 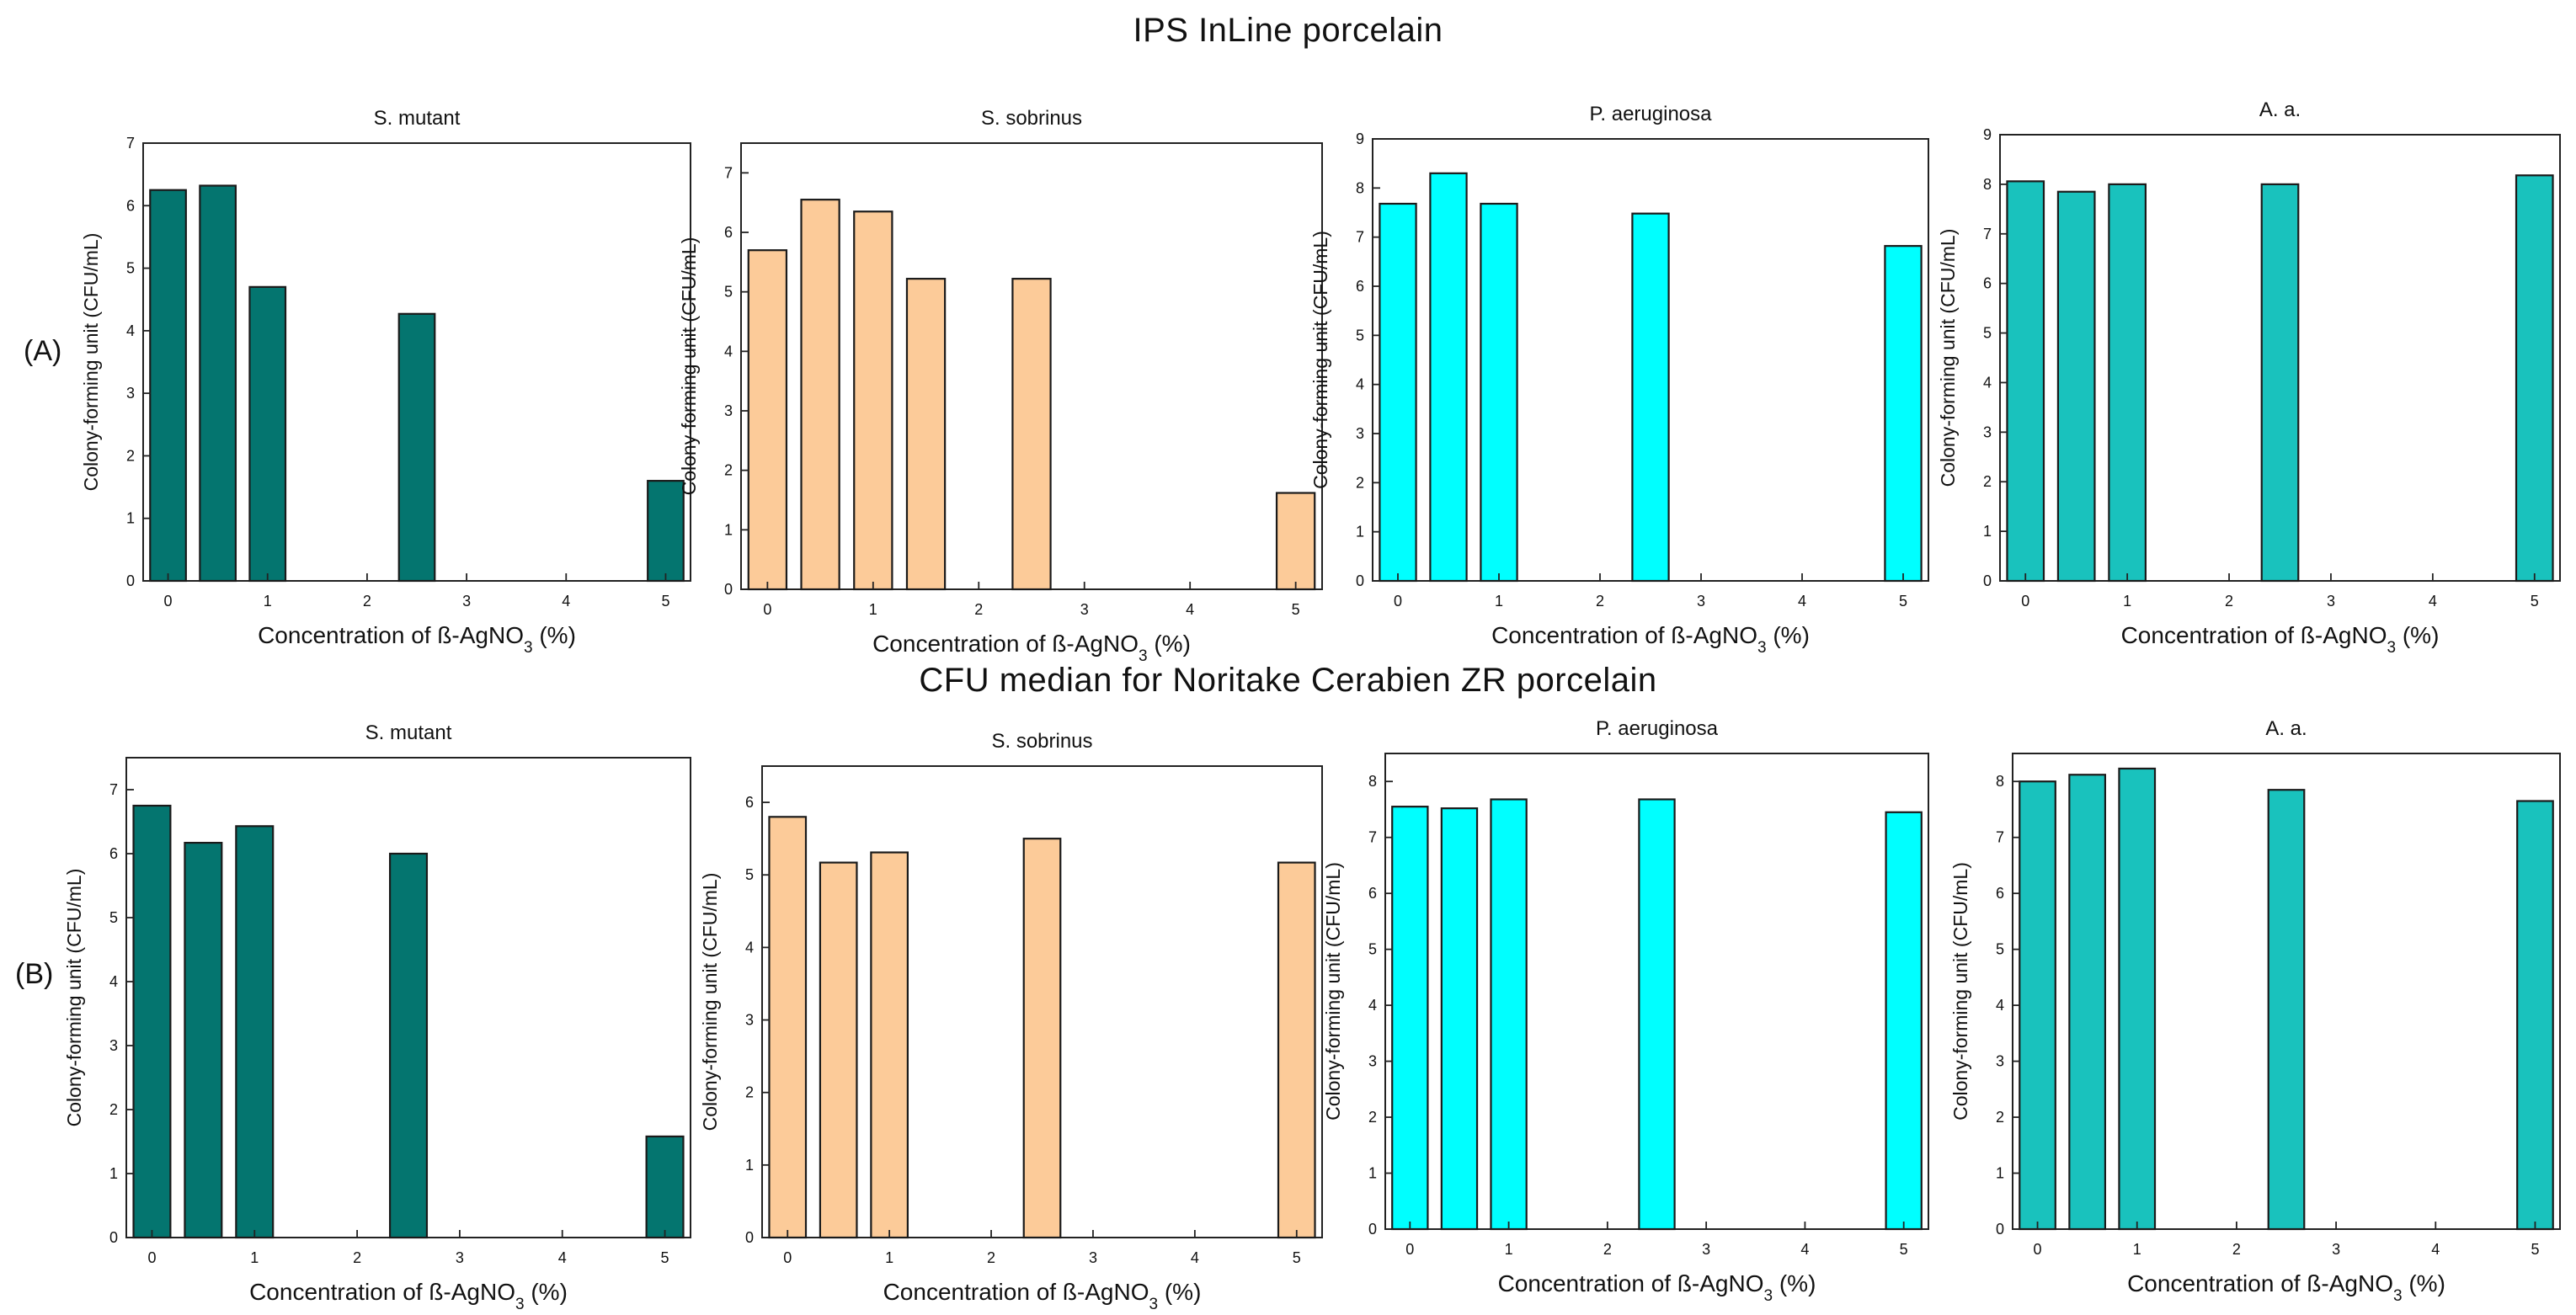 What do you see at coordinates (1288, 30) in the screenshot?
I see `section-title-a: IPS InLine porcelain` at bounding box center [1288, 30].